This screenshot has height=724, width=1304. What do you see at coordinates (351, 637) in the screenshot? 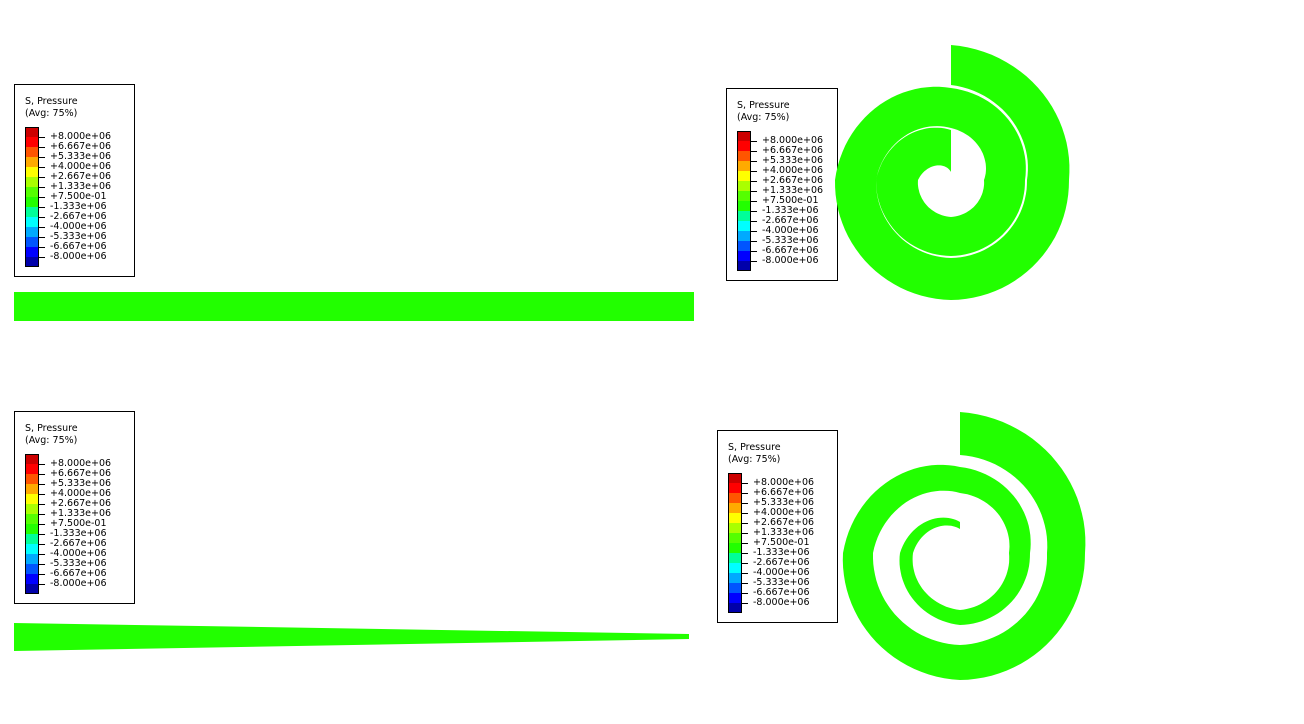
I see `tapered-beam` at bounding box center [351, 637].